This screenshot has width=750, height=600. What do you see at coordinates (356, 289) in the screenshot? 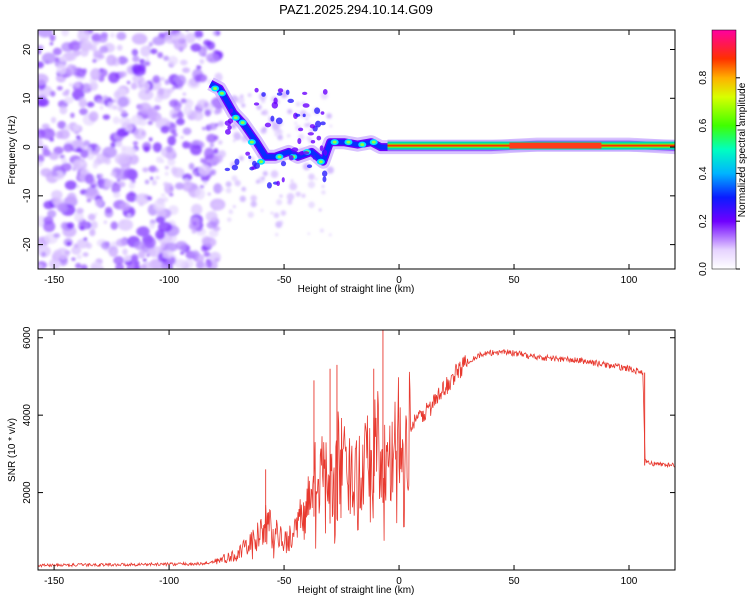
I see `spectrogram-x-axis-label: Height of straight line (km)` at bounding box center [356, 289].